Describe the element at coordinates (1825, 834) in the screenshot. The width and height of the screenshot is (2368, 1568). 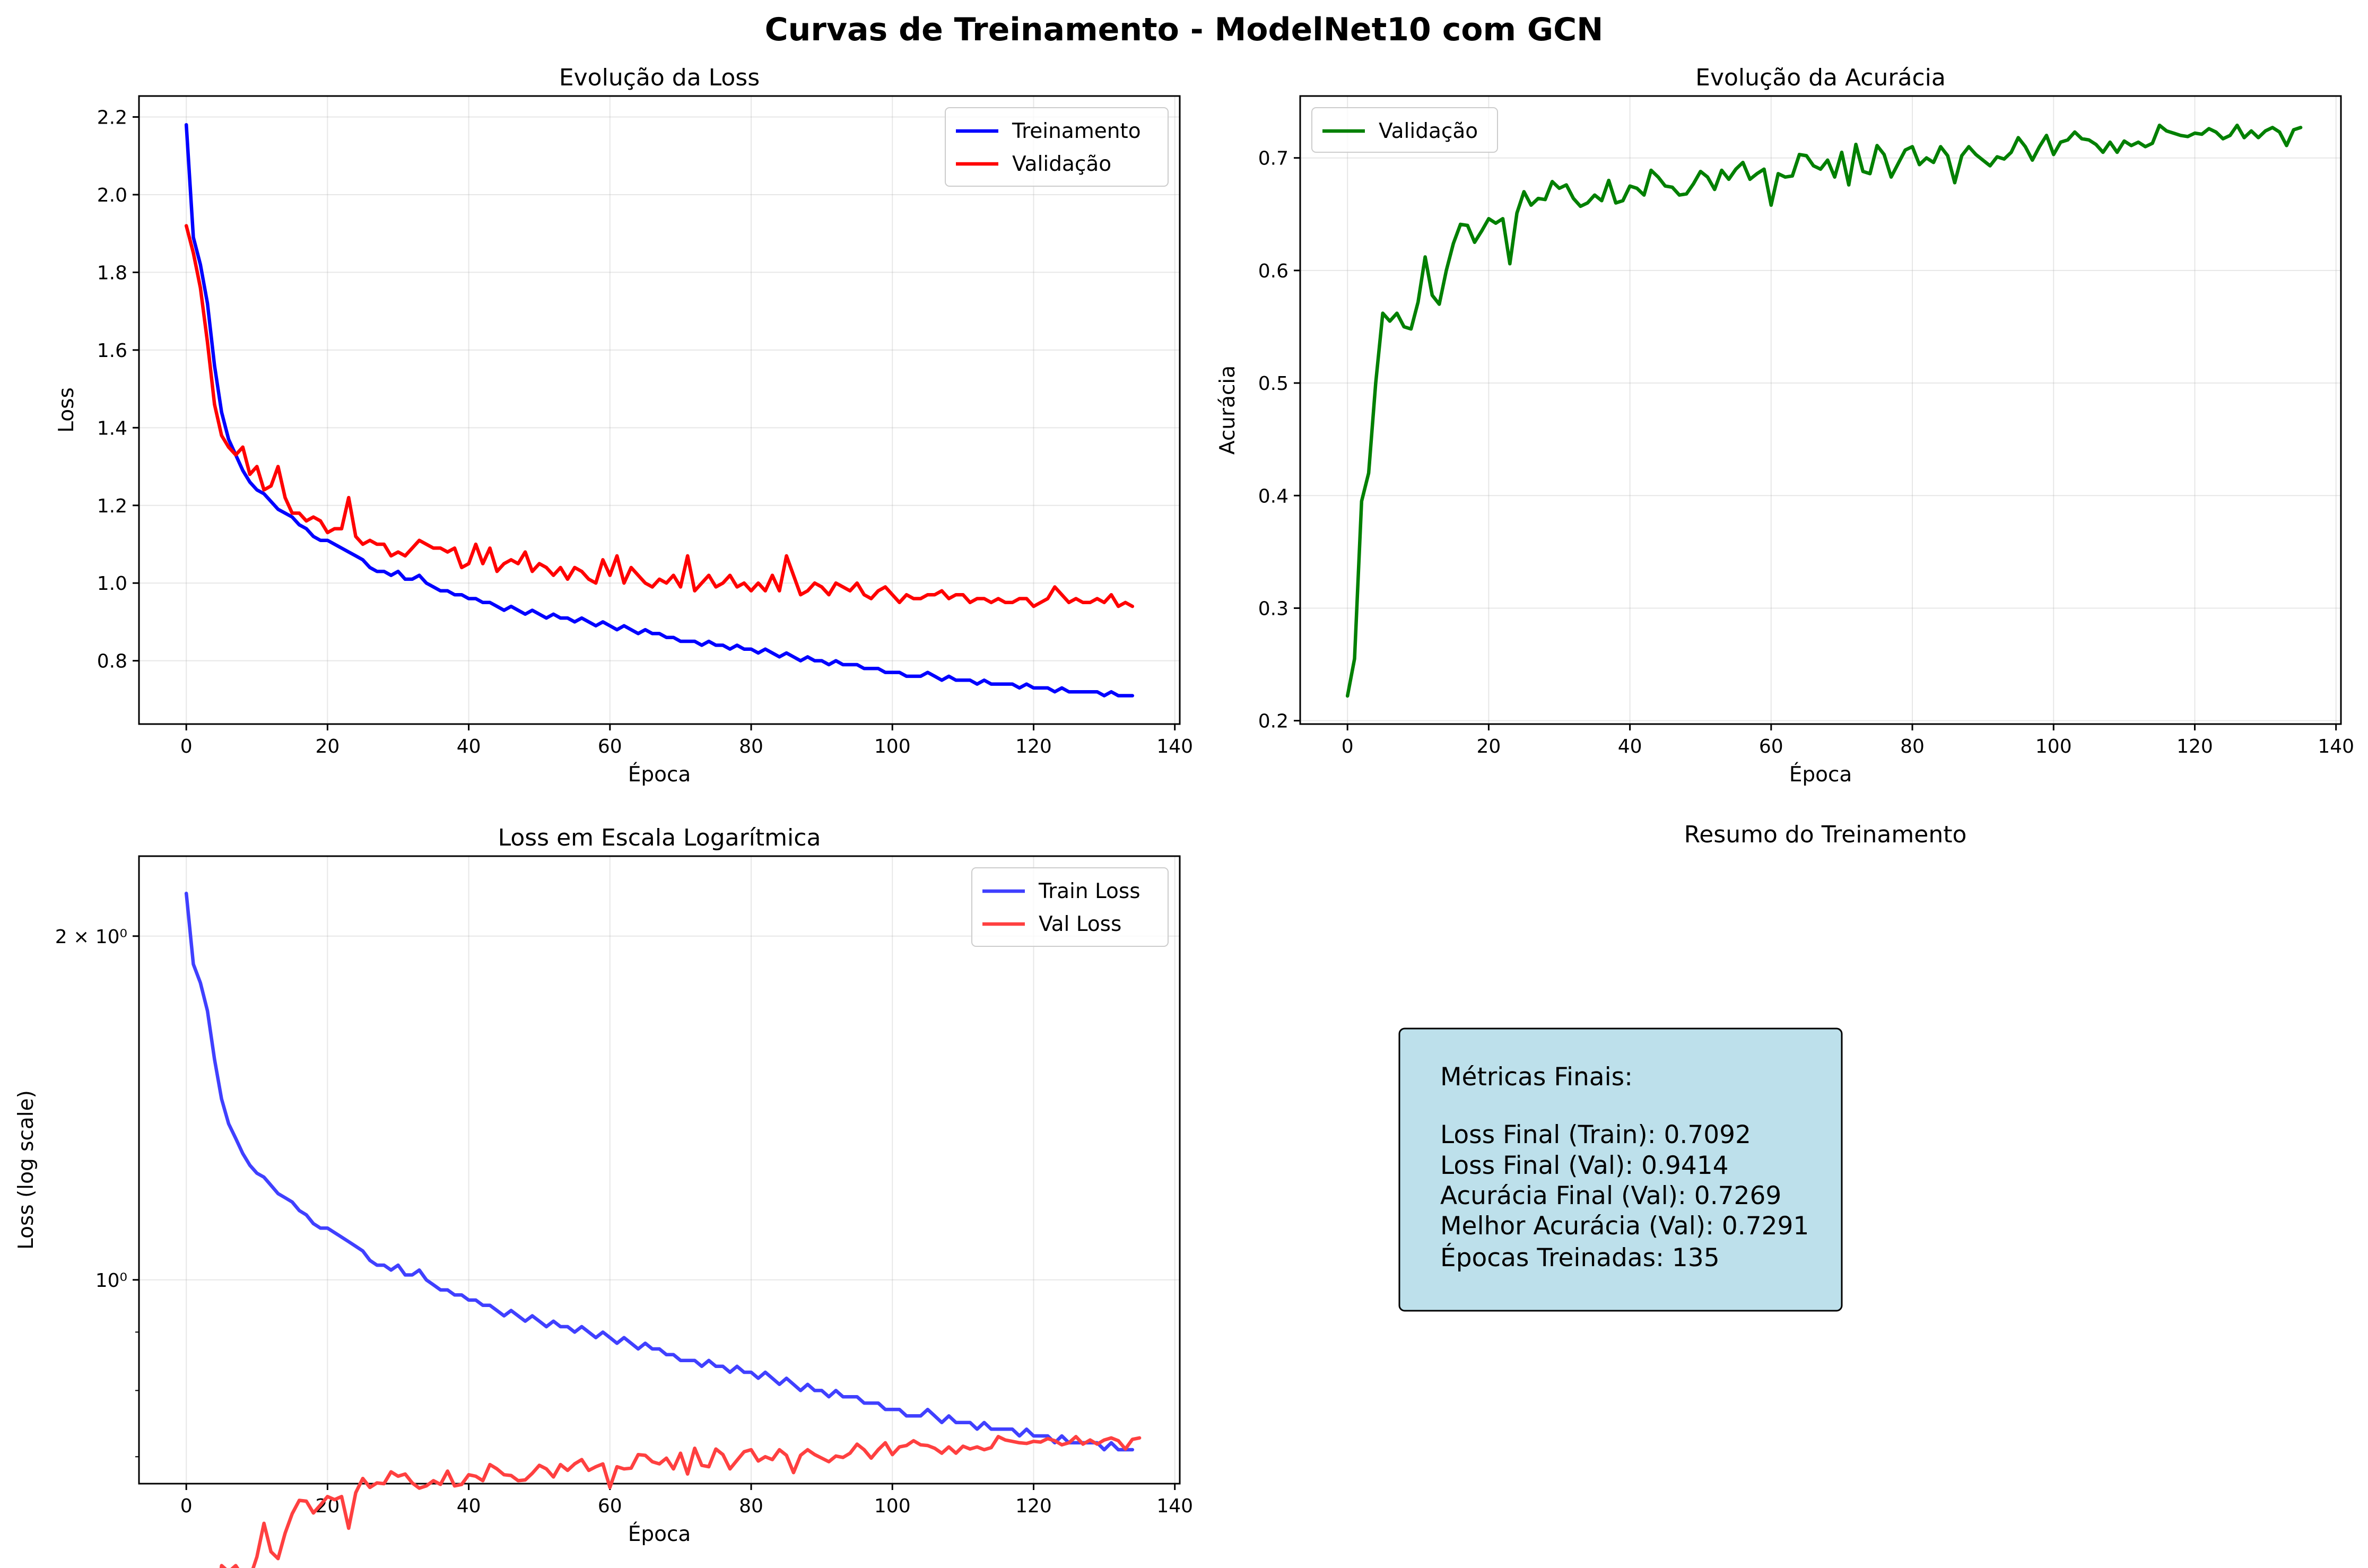
I see `summary-title: Resumo do Treinamento` at that location.